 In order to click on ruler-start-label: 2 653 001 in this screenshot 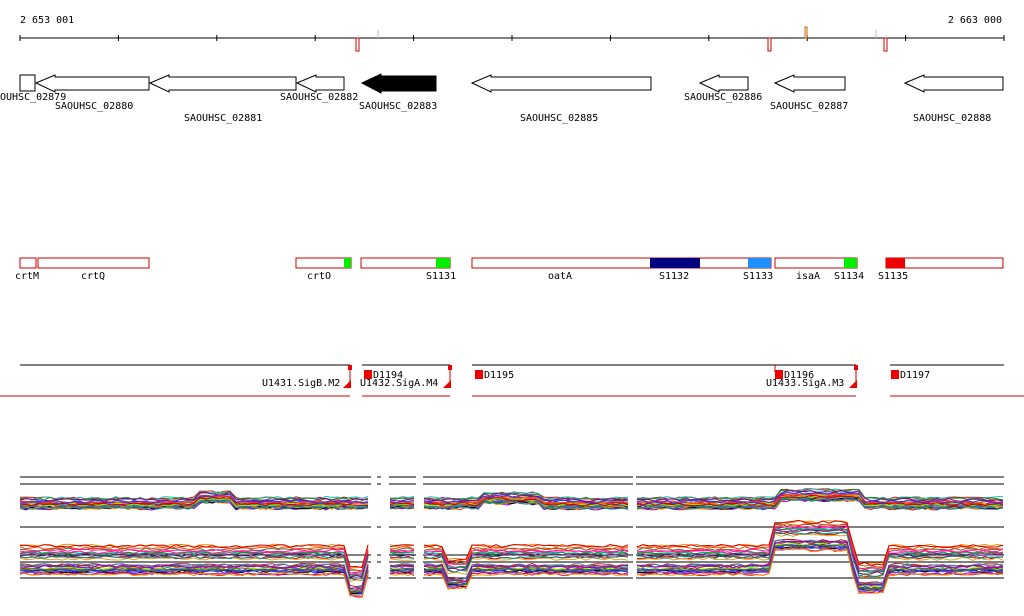, I will do `click(47, 20)`.